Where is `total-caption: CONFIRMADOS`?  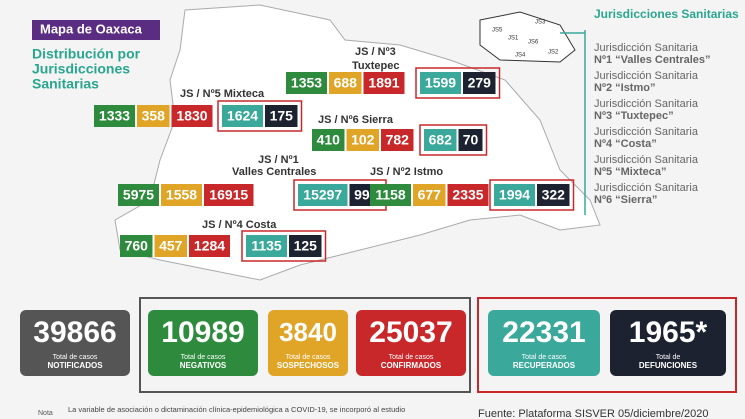
total-caption: CONFIRMADOS is located at coordinates (411, 365).